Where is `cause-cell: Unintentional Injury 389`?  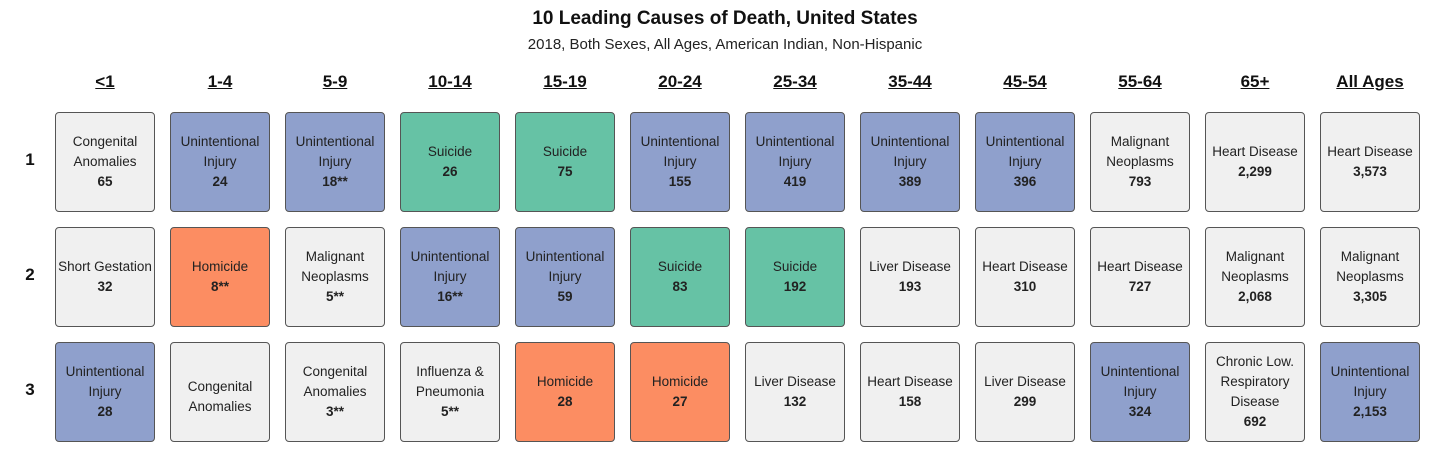
cause-cell: Unintentional Injury 389 is located at coordinates (910, 162).